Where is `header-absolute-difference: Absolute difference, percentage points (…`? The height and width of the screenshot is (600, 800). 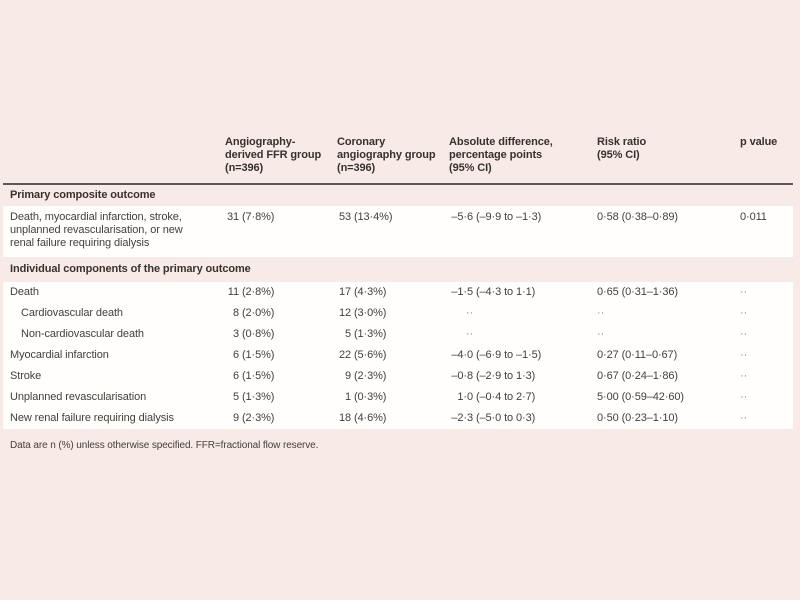
header-absolute-difference: Absolute difference, percentage points (… is located at coordinates (501, 155).